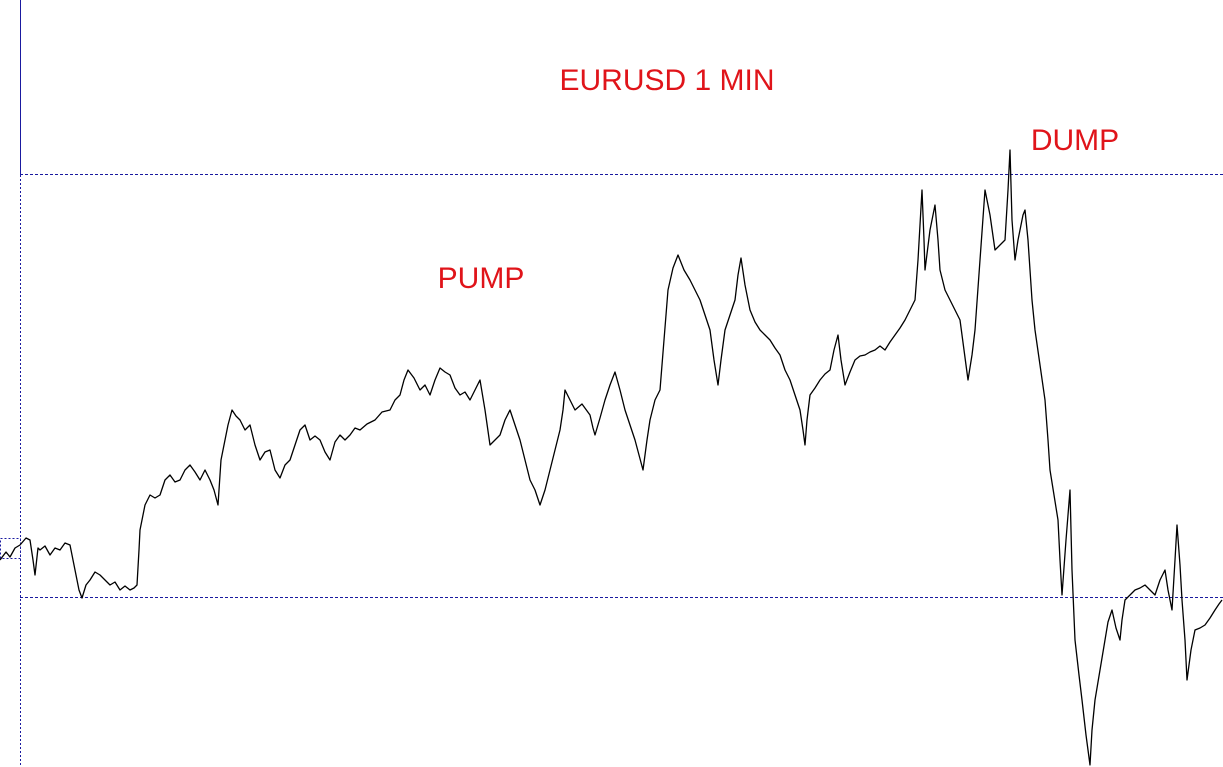 This screenshot has height=767, width=1223. What do you see at coordinates (1075, 140) in the screenshot?
I see `annotation: DUMP` at bounding box center [1075, 140].